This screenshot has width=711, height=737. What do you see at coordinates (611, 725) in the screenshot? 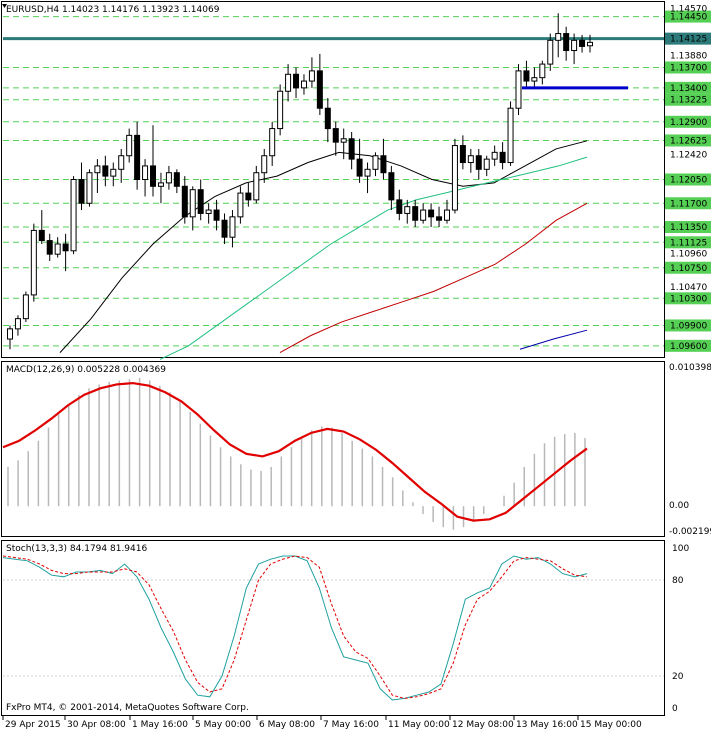
I see `time-axis-label: 15 May 00:00` at bounding box center [611, 725].